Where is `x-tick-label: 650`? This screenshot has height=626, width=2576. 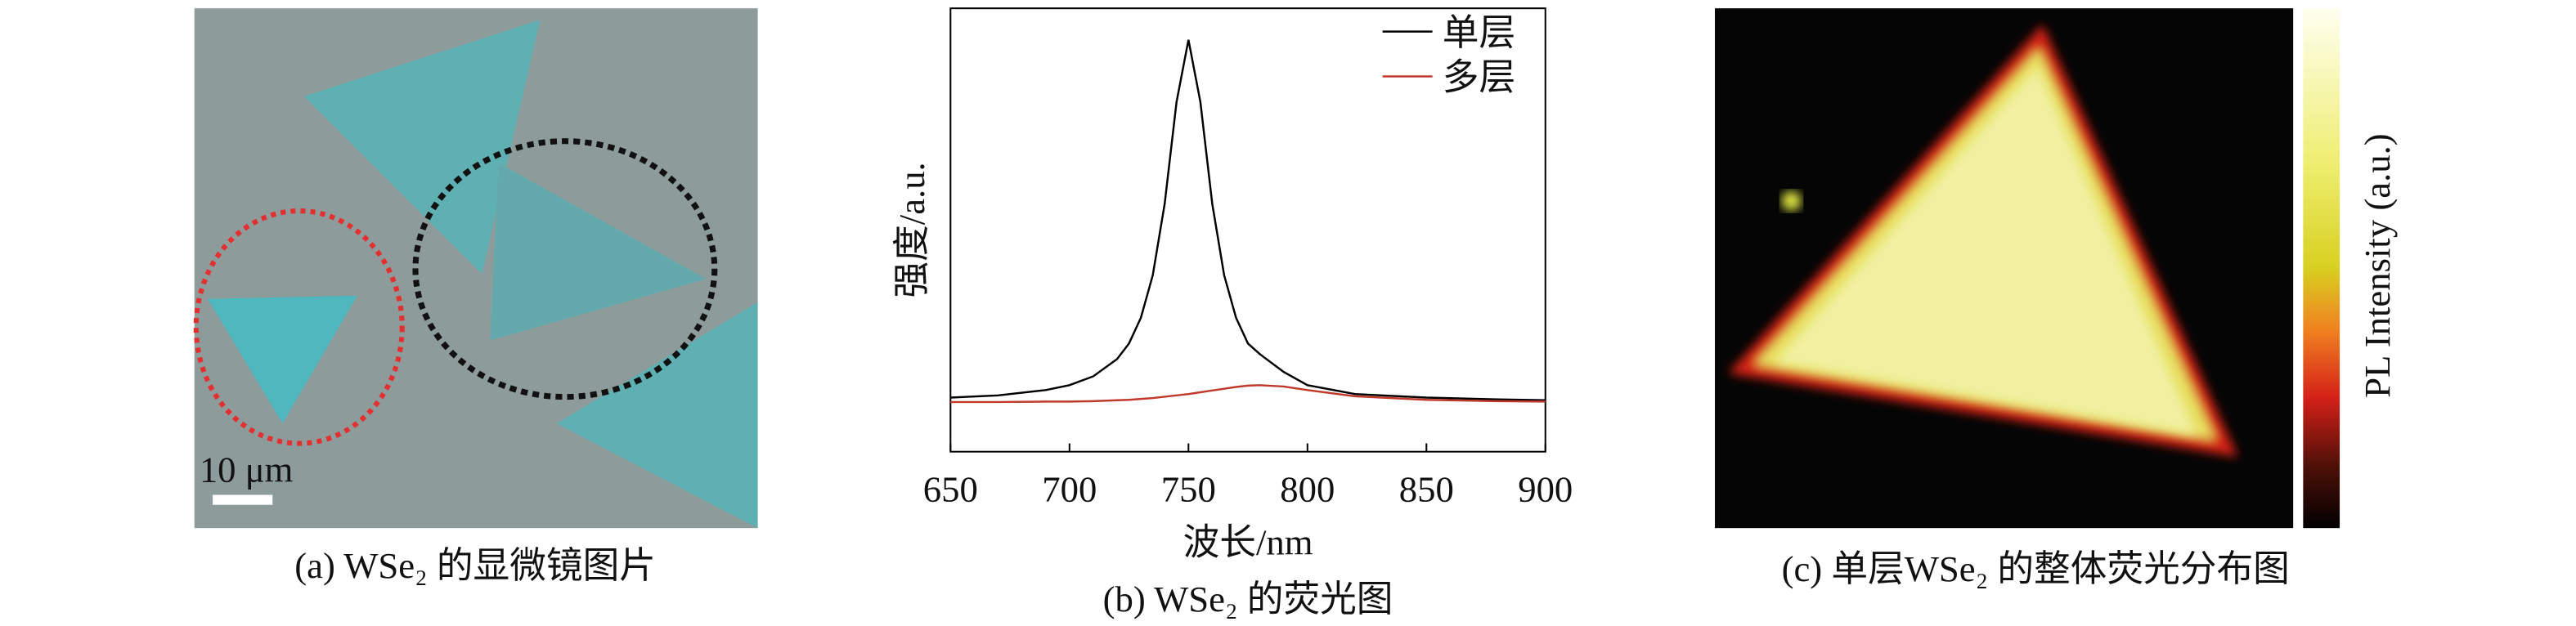 x-tick-label: 650 is located at coordinates (951, 489).